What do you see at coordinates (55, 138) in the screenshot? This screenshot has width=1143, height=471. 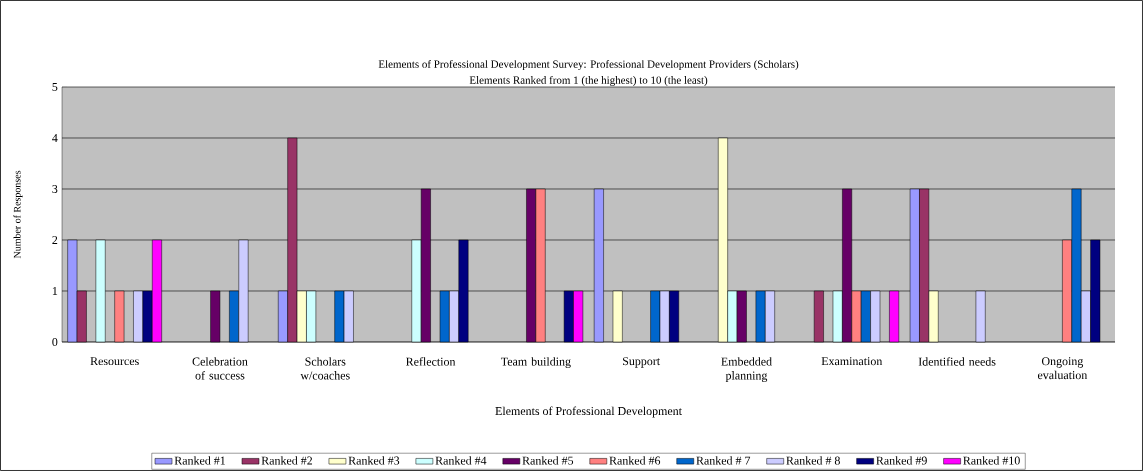 I see `y-tick-label: 4` at bounding box center [55, 138].